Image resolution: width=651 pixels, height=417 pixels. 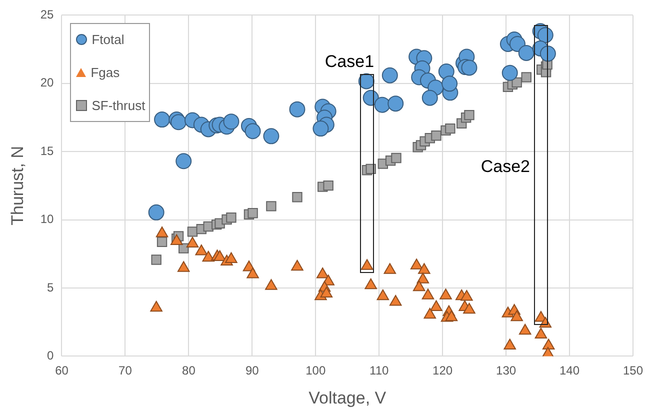 I want to click on x-tick-label: 130, so click(x=506, y=371).